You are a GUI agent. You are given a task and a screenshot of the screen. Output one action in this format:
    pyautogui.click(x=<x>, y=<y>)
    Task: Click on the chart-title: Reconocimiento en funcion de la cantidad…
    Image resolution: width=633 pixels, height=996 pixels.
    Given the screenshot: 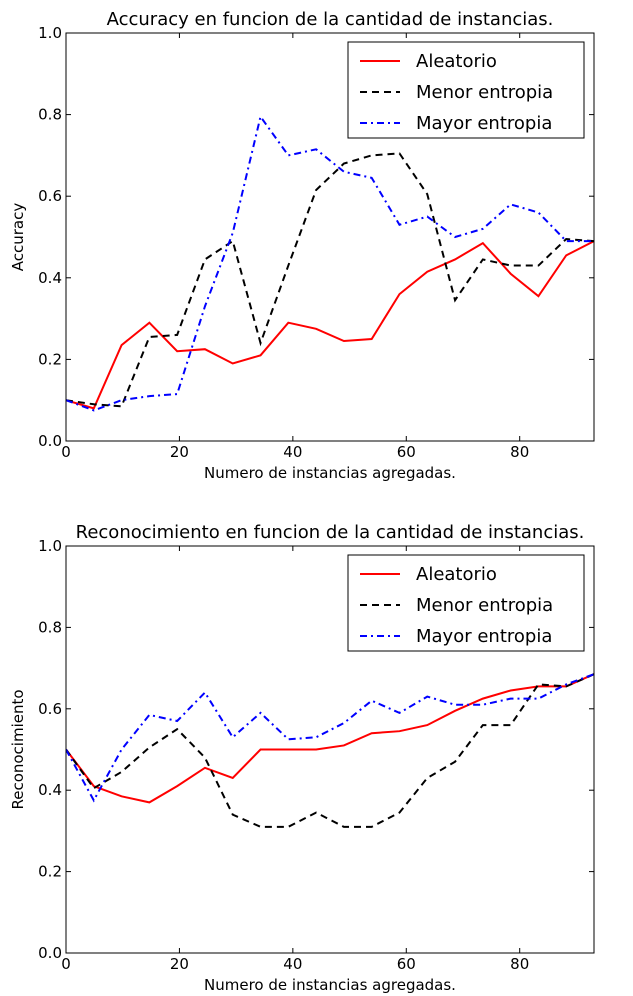 What is the action you would take?
    pyautogui.click(x=330, y=532)
    